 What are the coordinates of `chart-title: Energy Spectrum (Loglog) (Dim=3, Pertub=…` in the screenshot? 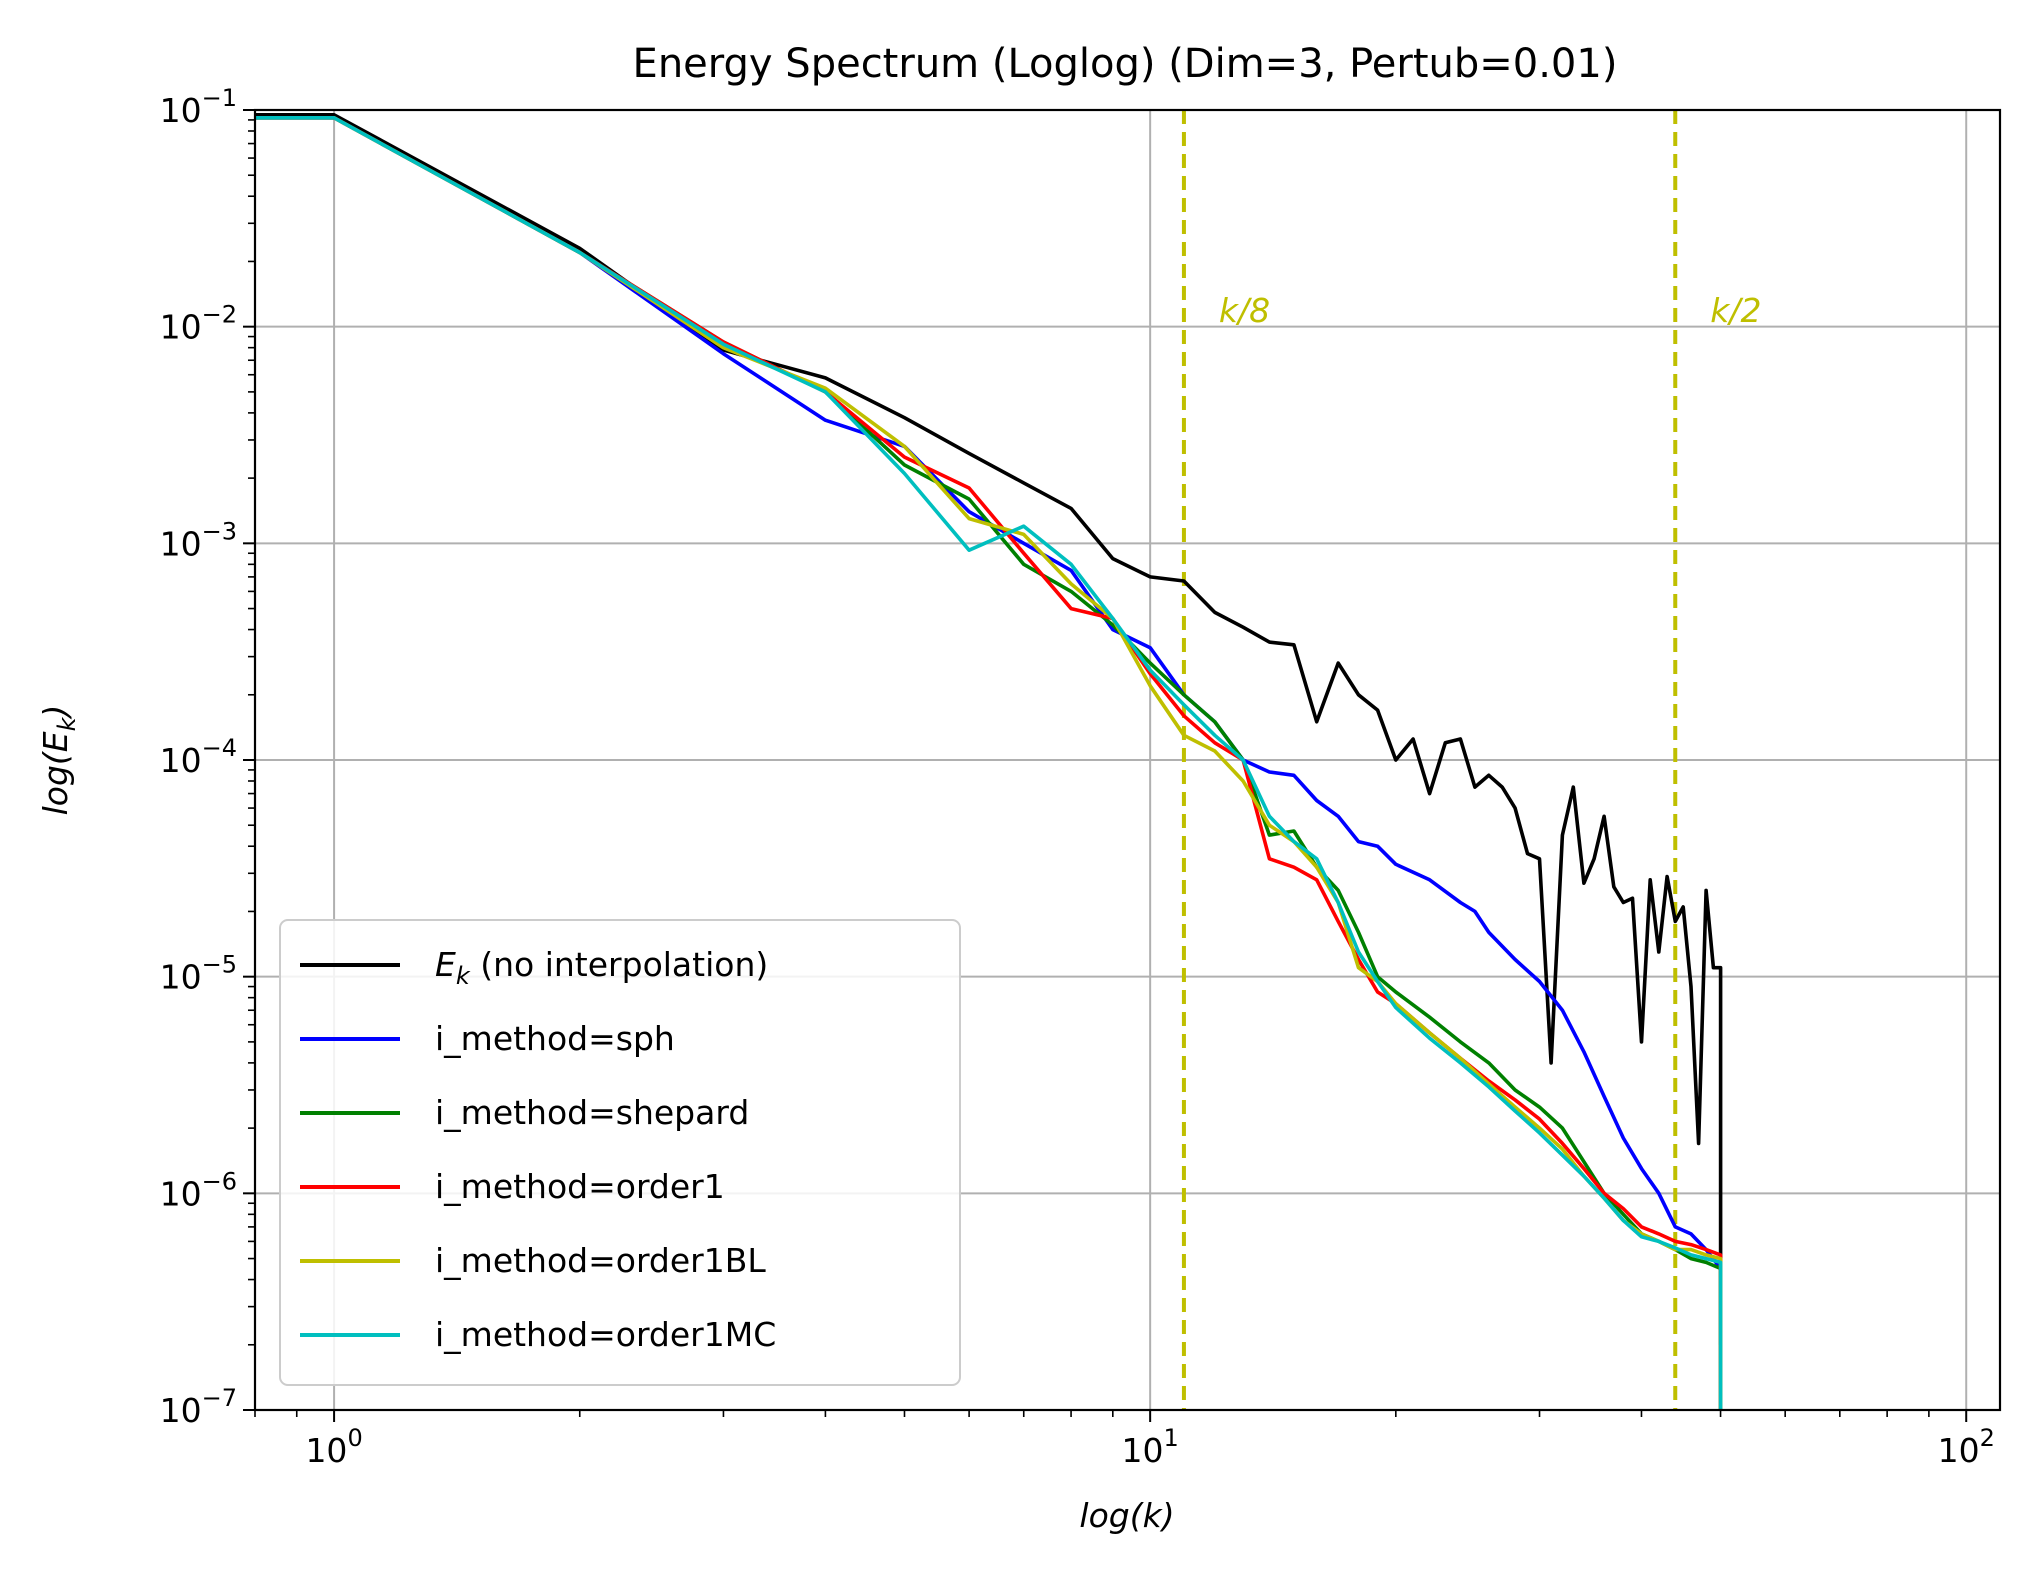 It's located at (1125, 64).